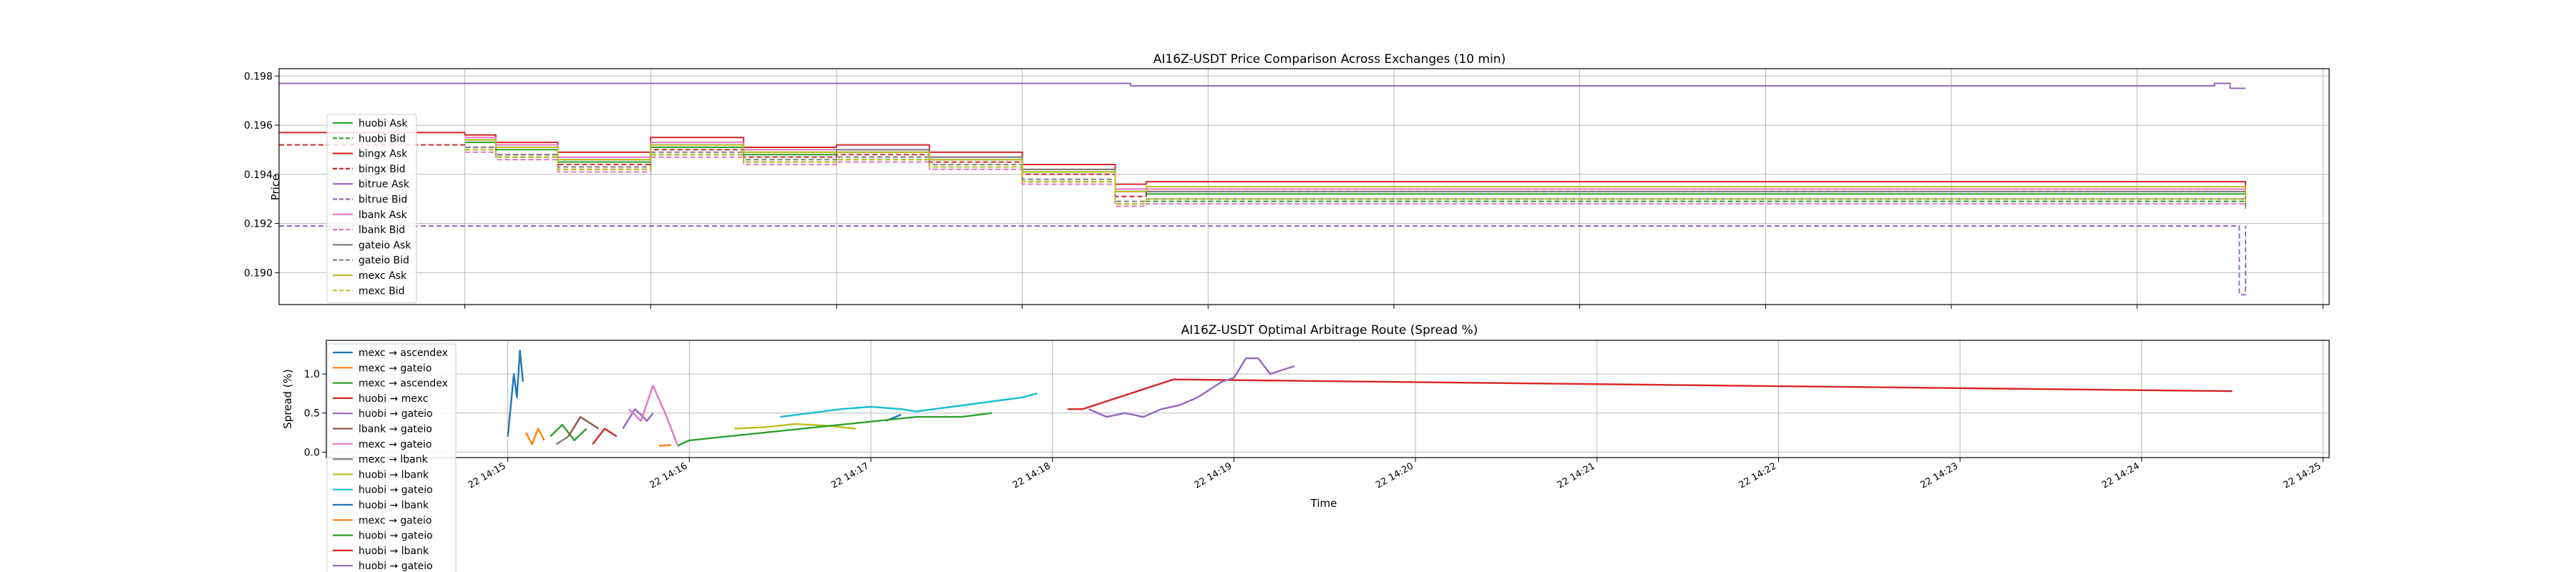 Image resolution: width=2576 pixels, height=572 pixels. I want to click on series-line-lbank-to-gateio, so click(583, 426).